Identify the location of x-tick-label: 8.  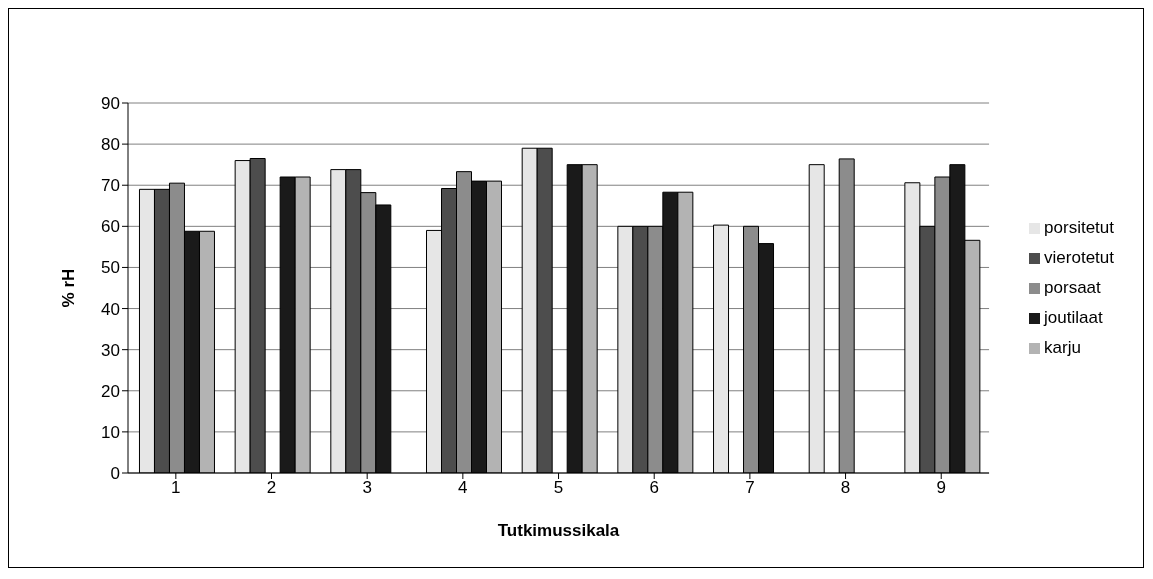
(845, 488).